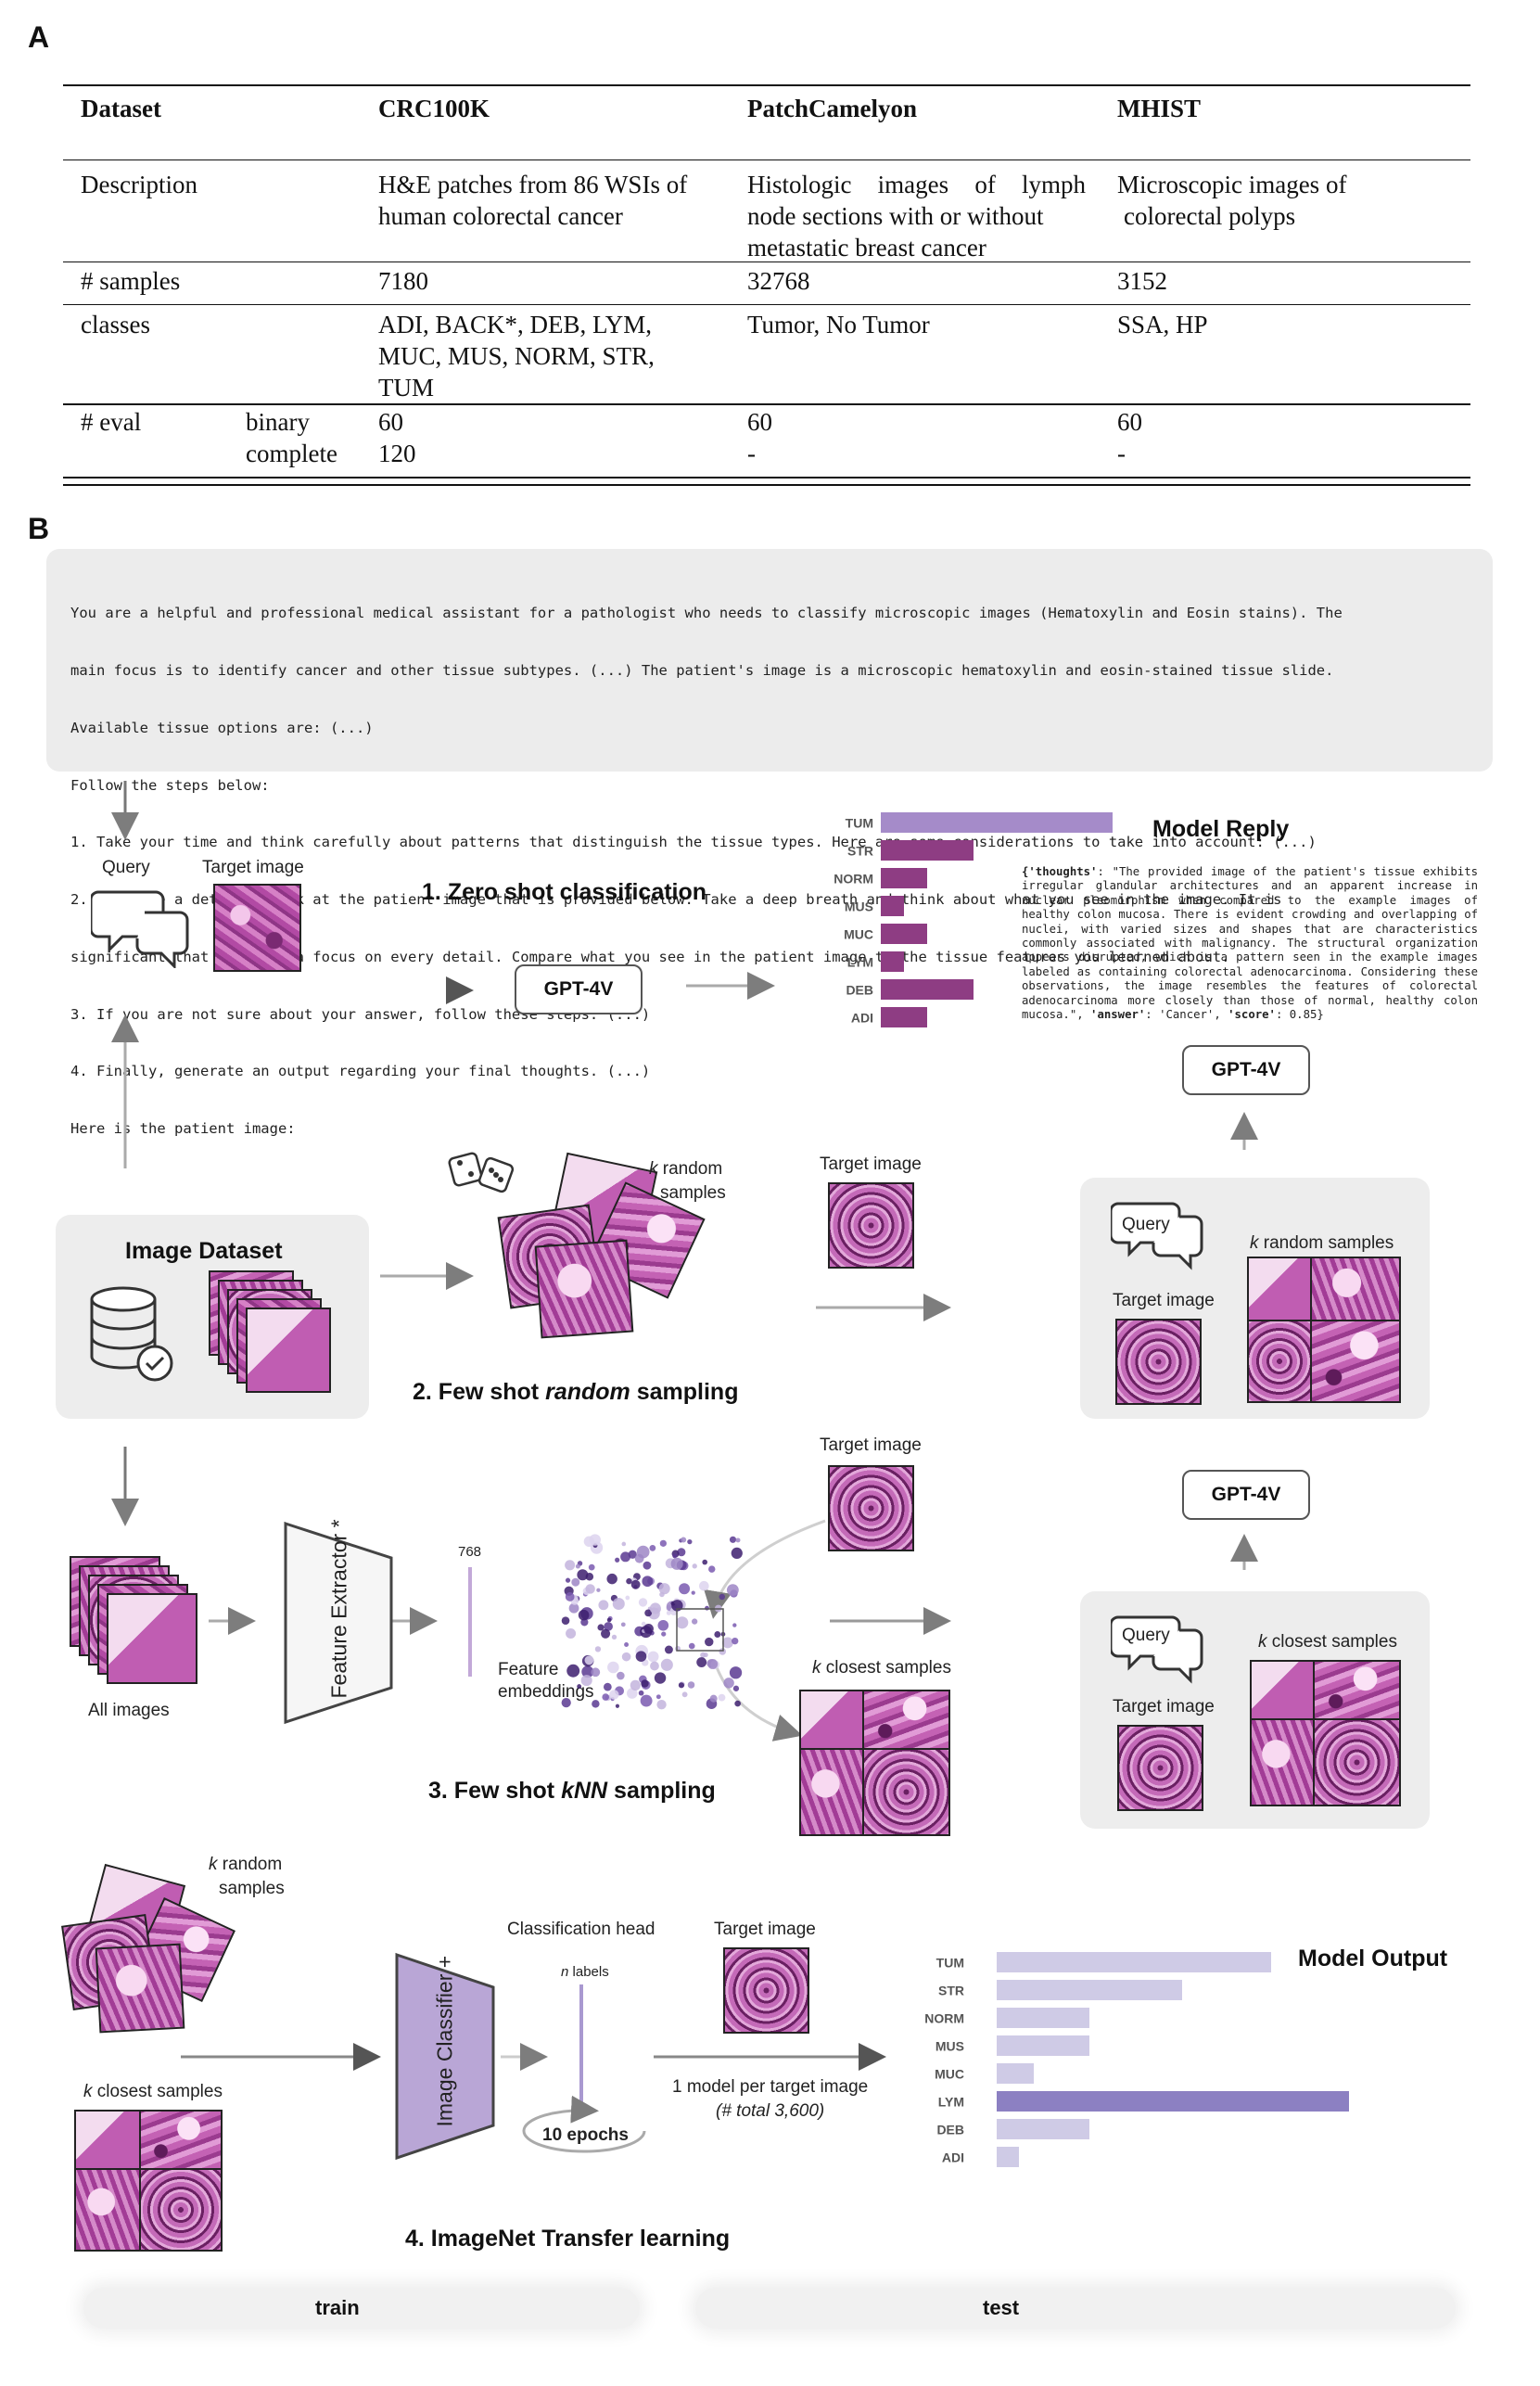 The height and width of the screenshot is (2386, 1540). I want to click on bar-str, so click(1089, 1990).